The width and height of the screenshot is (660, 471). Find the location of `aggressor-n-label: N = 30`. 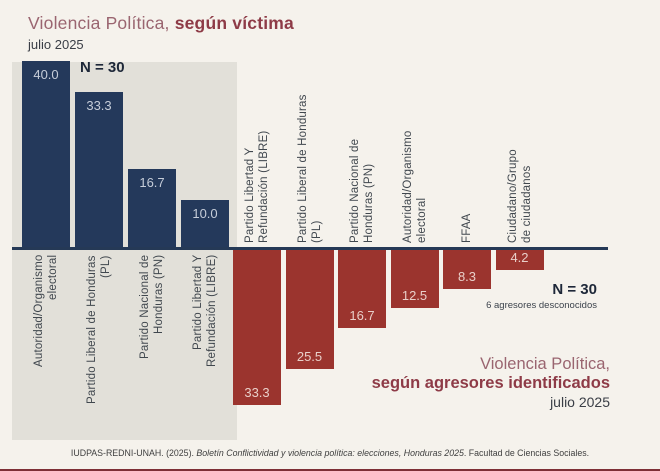

aggressor-n-label: N = 30 is located at coordinates (574, 289).